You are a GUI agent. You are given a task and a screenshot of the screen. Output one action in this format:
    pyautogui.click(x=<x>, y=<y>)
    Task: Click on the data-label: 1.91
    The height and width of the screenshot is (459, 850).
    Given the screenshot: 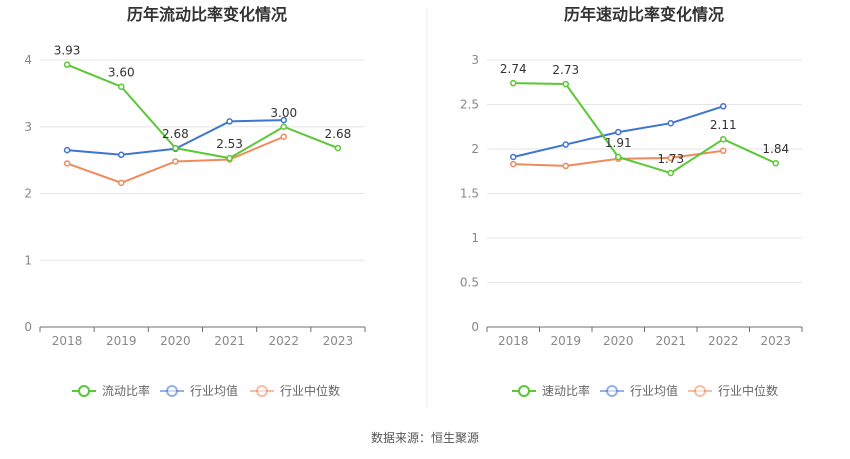 What is the action you would take?
    pyautogui.click(x=618, y=143)
    